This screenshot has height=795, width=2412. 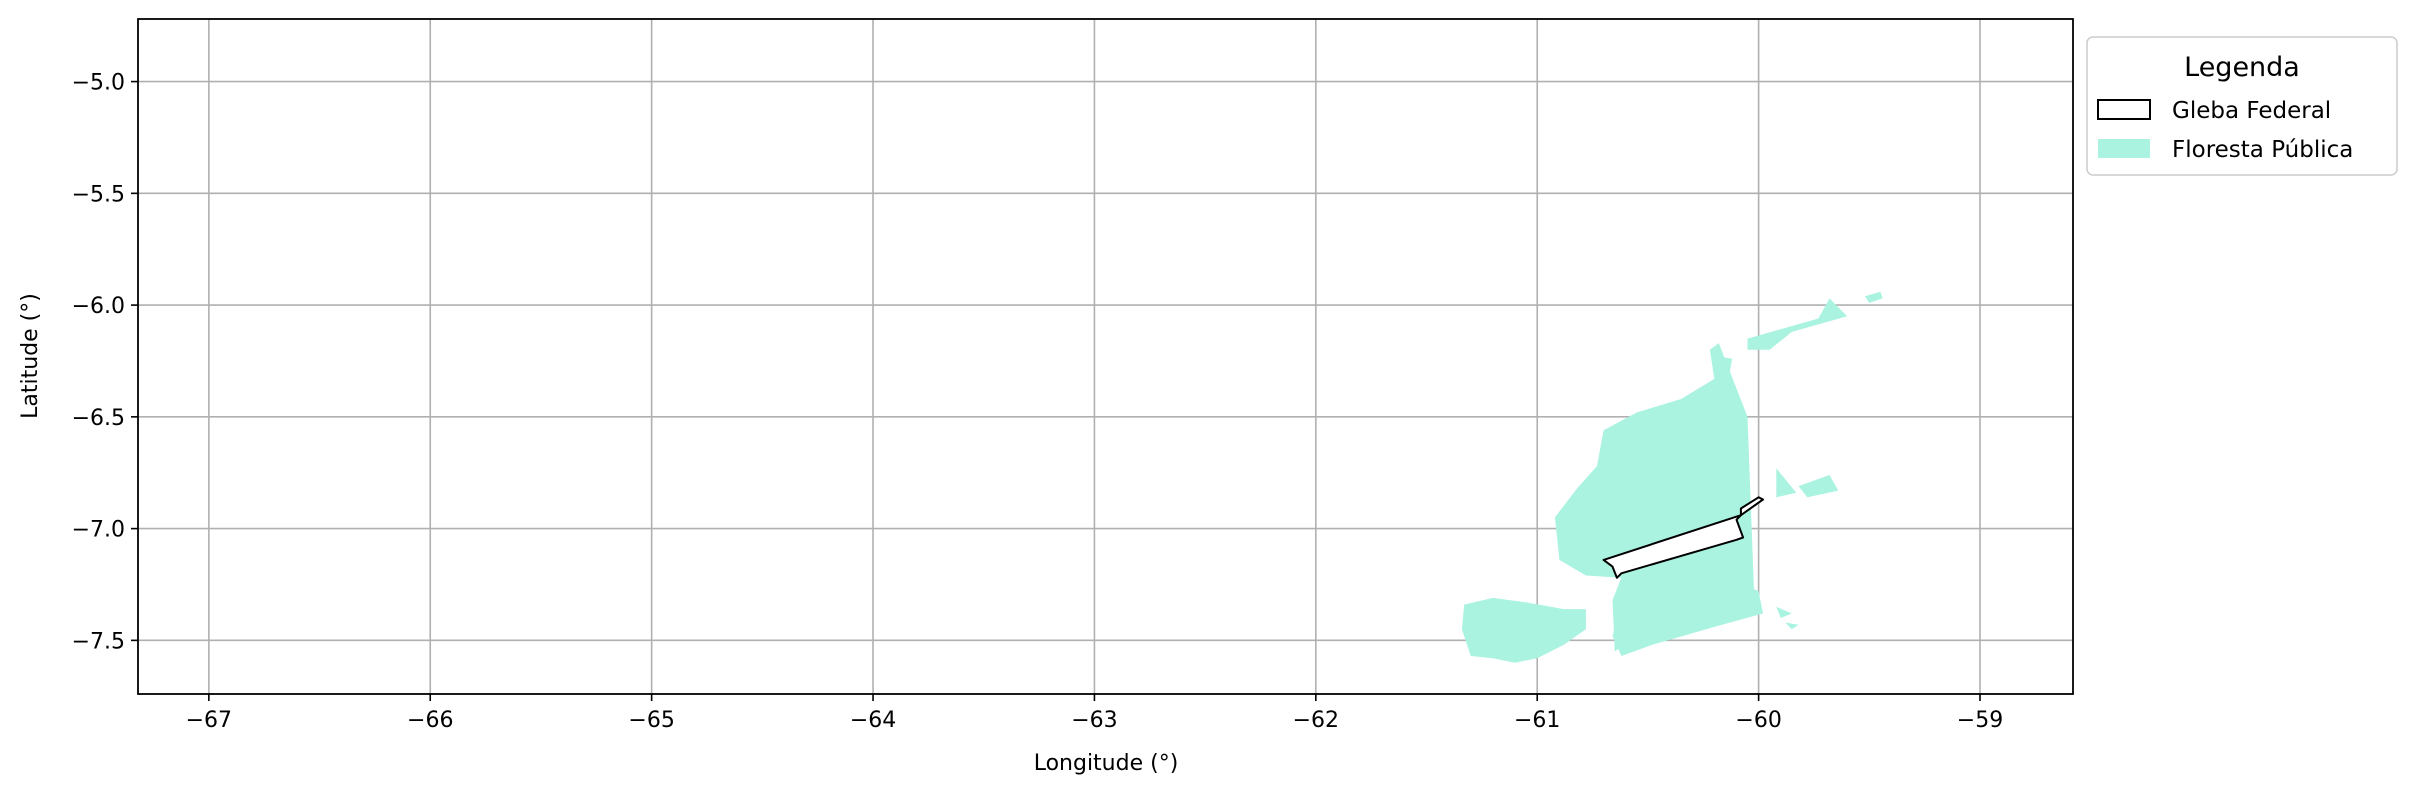 I want to click on map-features, so click(x=1672, y=477).